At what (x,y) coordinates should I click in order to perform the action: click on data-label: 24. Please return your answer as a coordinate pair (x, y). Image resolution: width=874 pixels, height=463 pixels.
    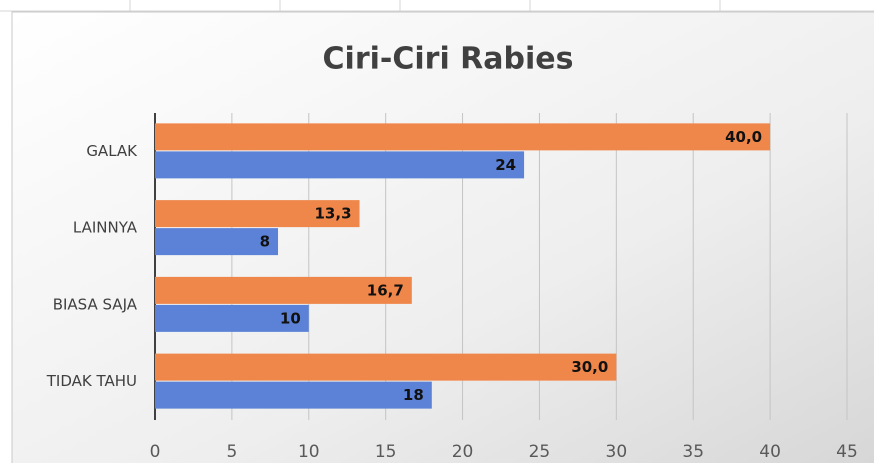
    Looking at the image, I should click on (505, 165).